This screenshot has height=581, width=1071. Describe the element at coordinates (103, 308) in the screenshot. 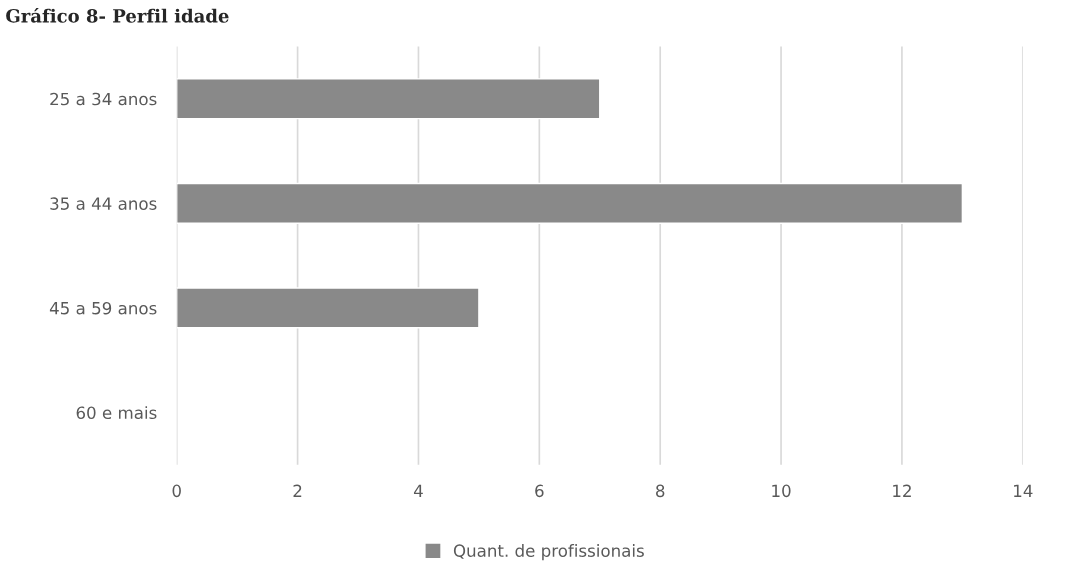

I see `y-tick-label: 45 a 59 anos` at that location.